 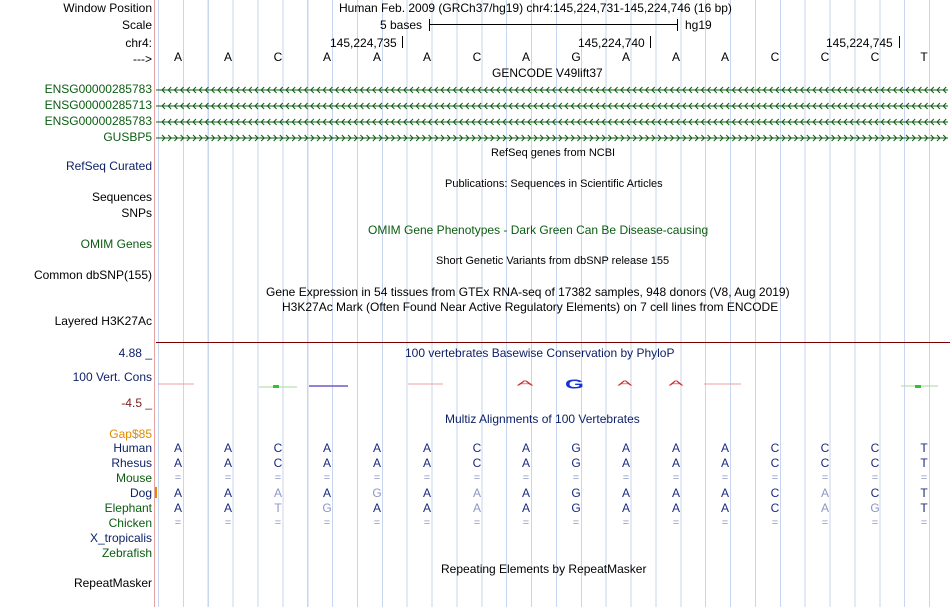 I want to click on snps-label: SNPs, so click(x=136, y=213).